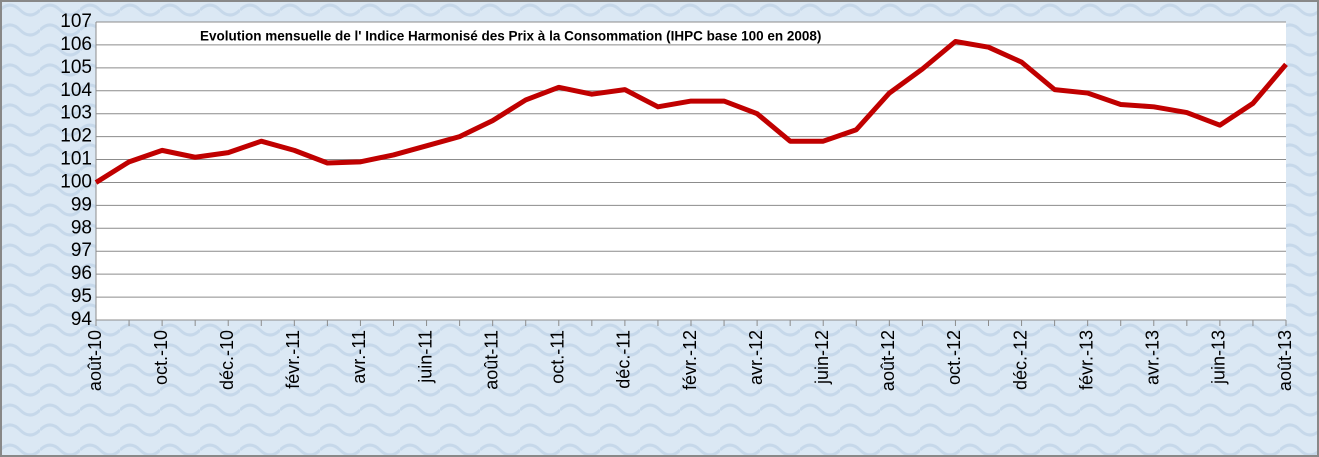  What do you see at coordinates (954, 357) in the screenshot?
I see `x-tick-label: oct.-12` at bounding box center [954, 357].